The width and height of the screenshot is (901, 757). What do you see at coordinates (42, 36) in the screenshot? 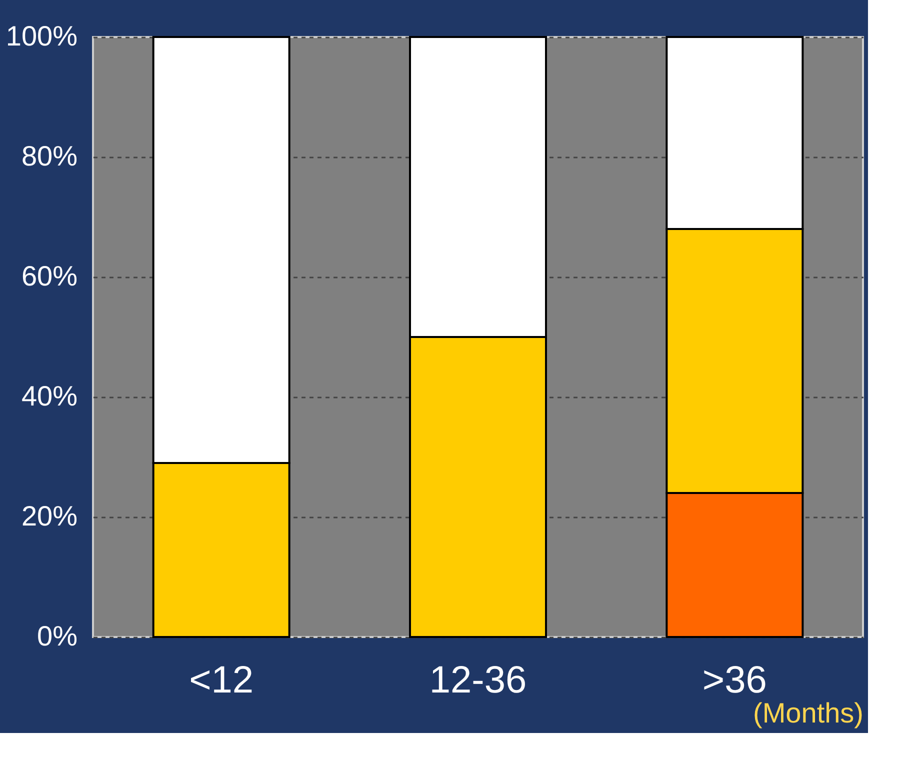
I see `y-tick-label: 100%` at bounding box center [42, 36].